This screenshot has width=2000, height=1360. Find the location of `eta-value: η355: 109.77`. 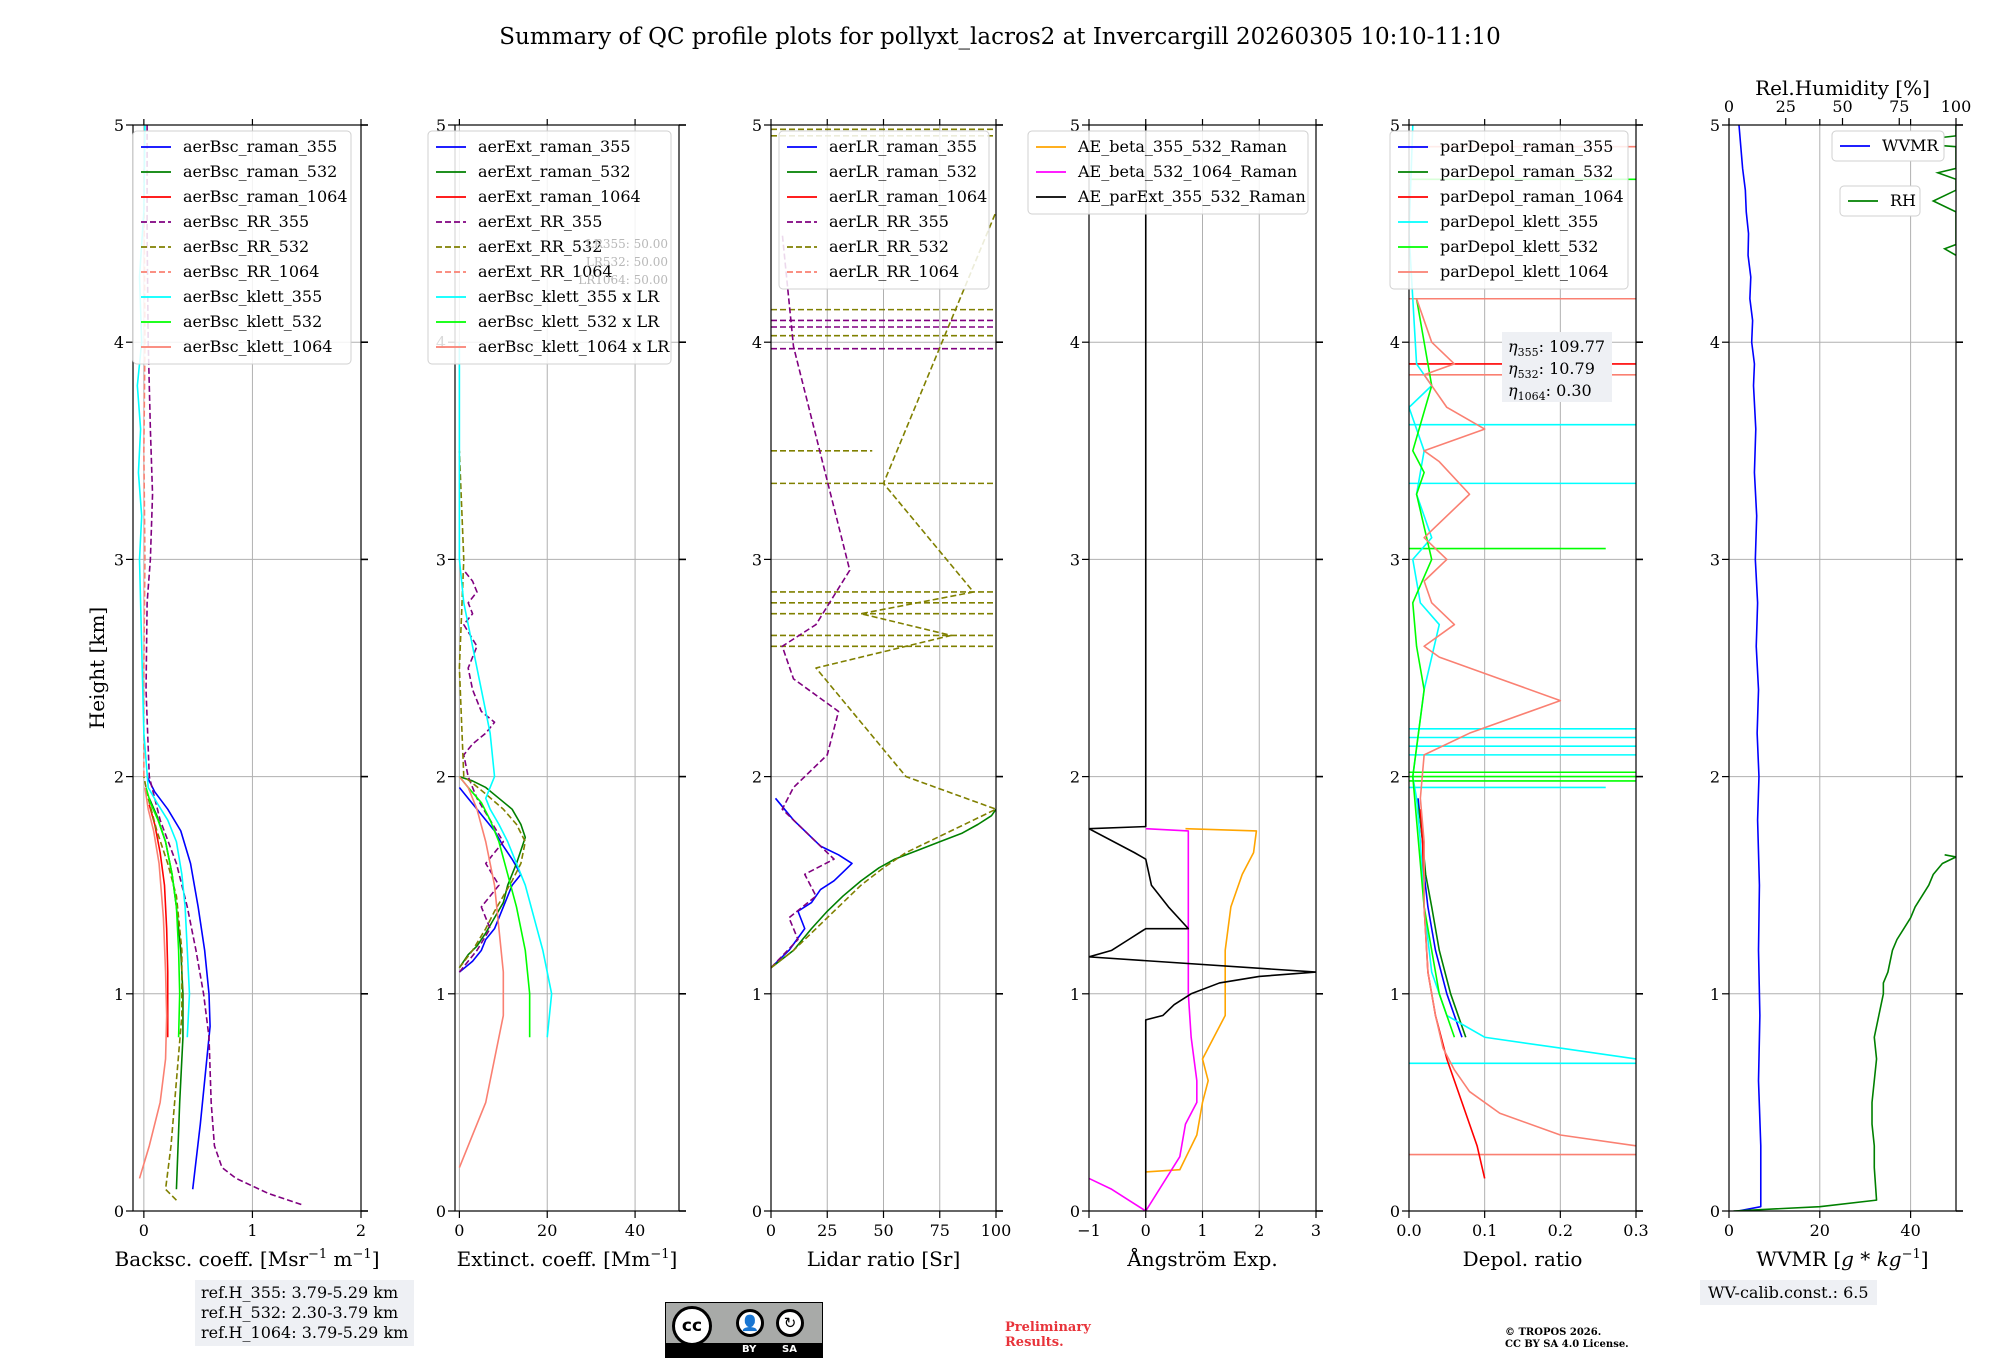

eta-value: η355: 109.77 is located at coordinates (1556, 348).